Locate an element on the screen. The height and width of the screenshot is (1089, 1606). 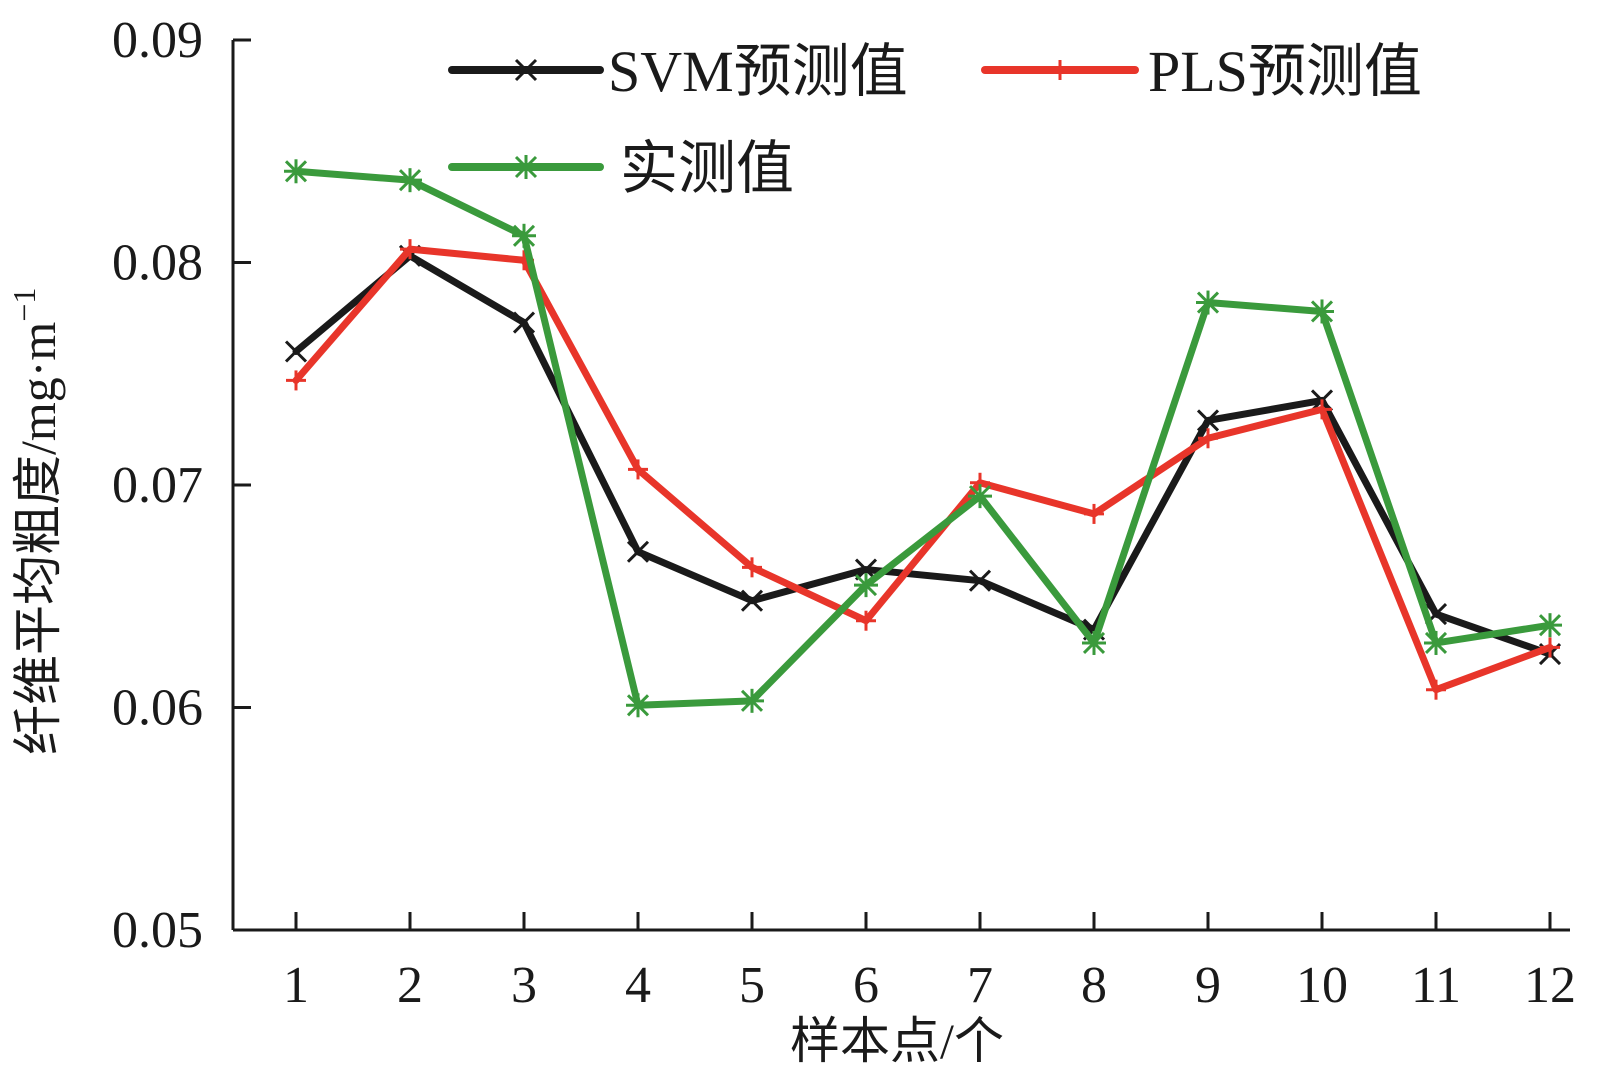
x-tick-label: 3 is located at coordinates (524, 985).